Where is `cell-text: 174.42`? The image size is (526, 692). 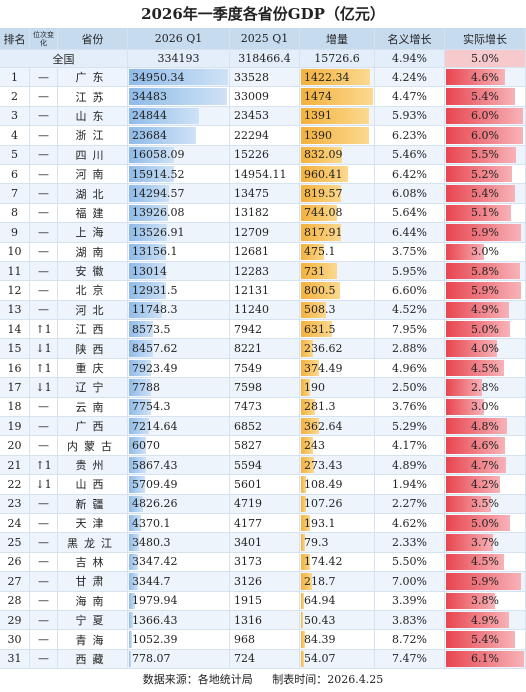
cell-text: 174.42 is located at coordinates (323, 562).